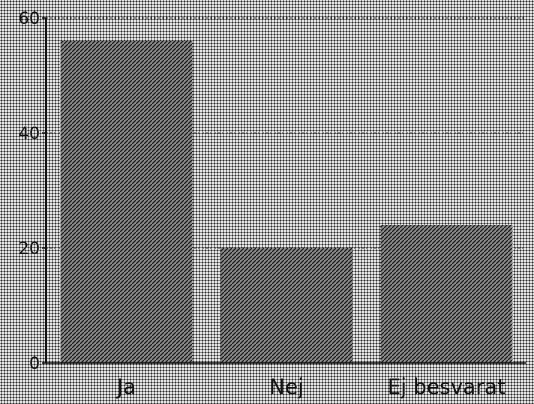 This screenshot has height=404, width=534. I want to click on y-tick-labels: 0 20 40 60, so click(32, 191).